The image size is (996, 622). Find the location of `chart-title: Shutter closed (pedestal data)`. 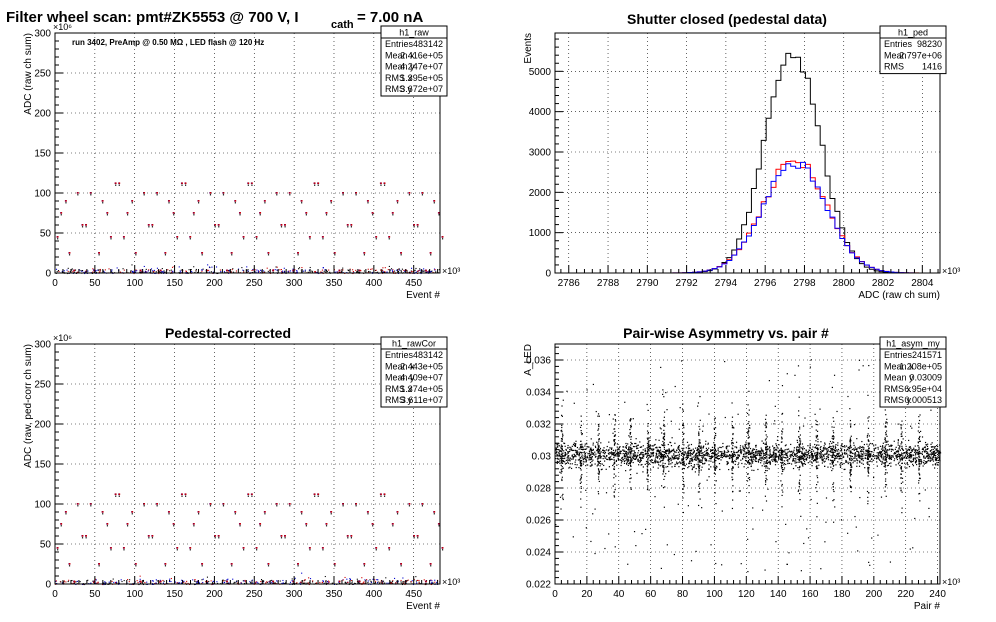

chart-title: Shutter closed (pedestal data) is located at coordinates (727, 19).